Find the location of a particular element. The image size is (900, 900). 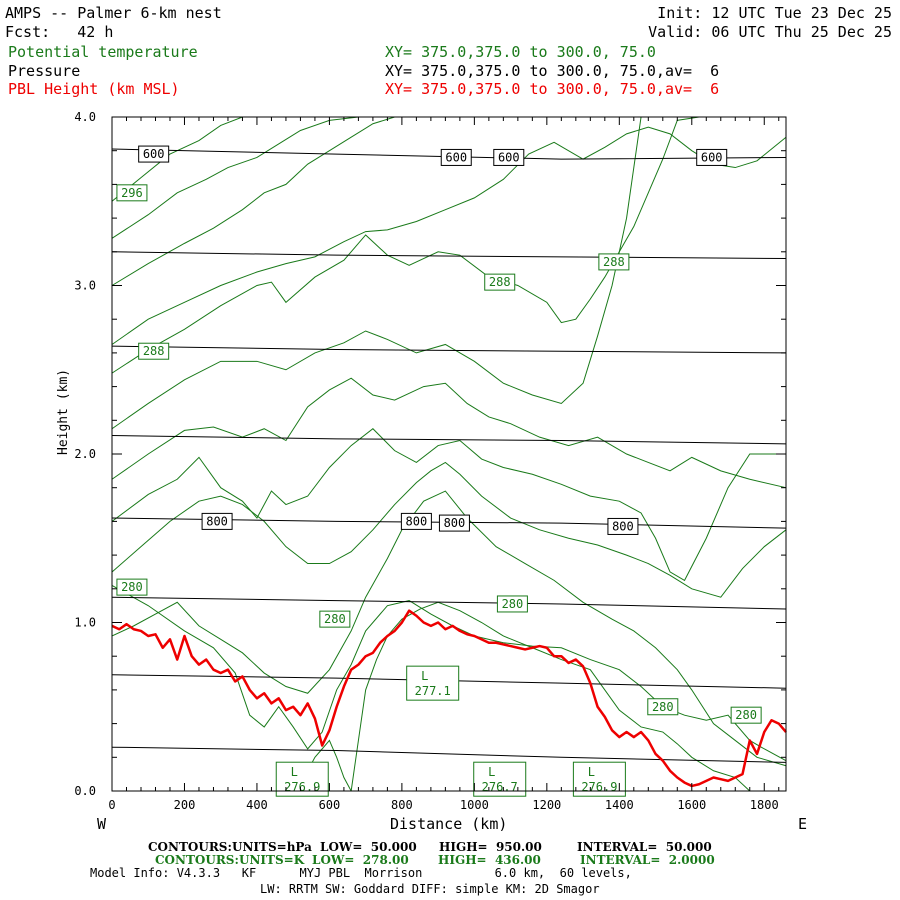

pressure-label-2-box is located at coordinates (509, 157).